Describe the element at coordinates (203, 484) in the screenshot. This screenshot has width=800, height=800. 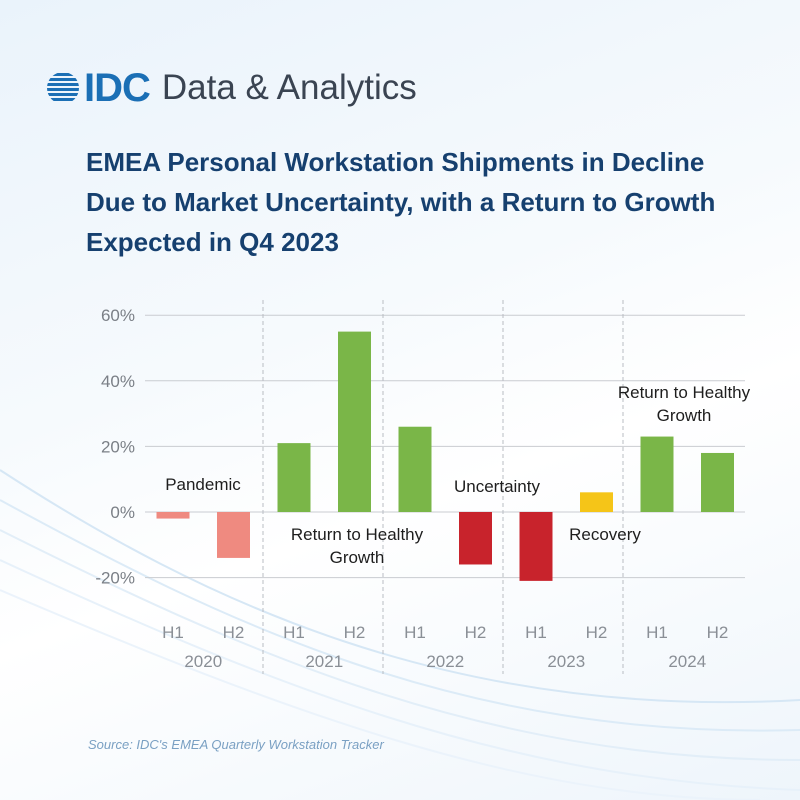
I see `annotation-label: Pandemic` at that location.